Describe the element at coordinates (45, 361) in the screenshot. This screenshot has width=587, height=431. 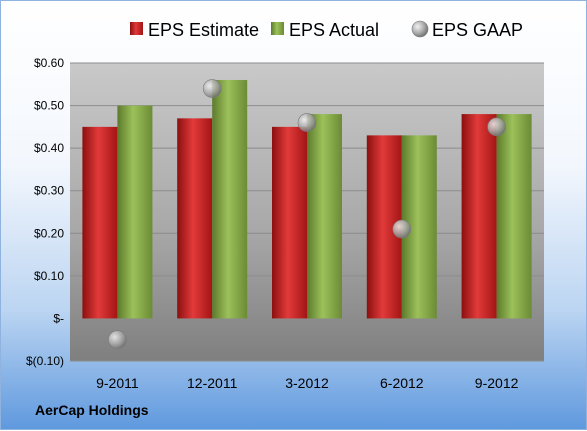
I see `y-tick-label: $(0.10)` at that location.